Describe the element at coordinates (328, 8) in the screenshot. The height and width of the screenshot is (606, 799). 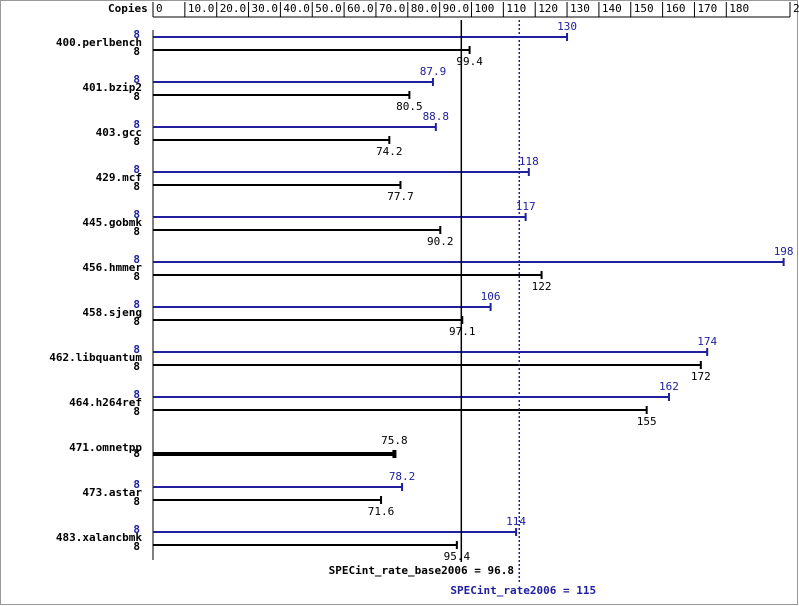
I see `x-tick-label: 50.0` at that location.